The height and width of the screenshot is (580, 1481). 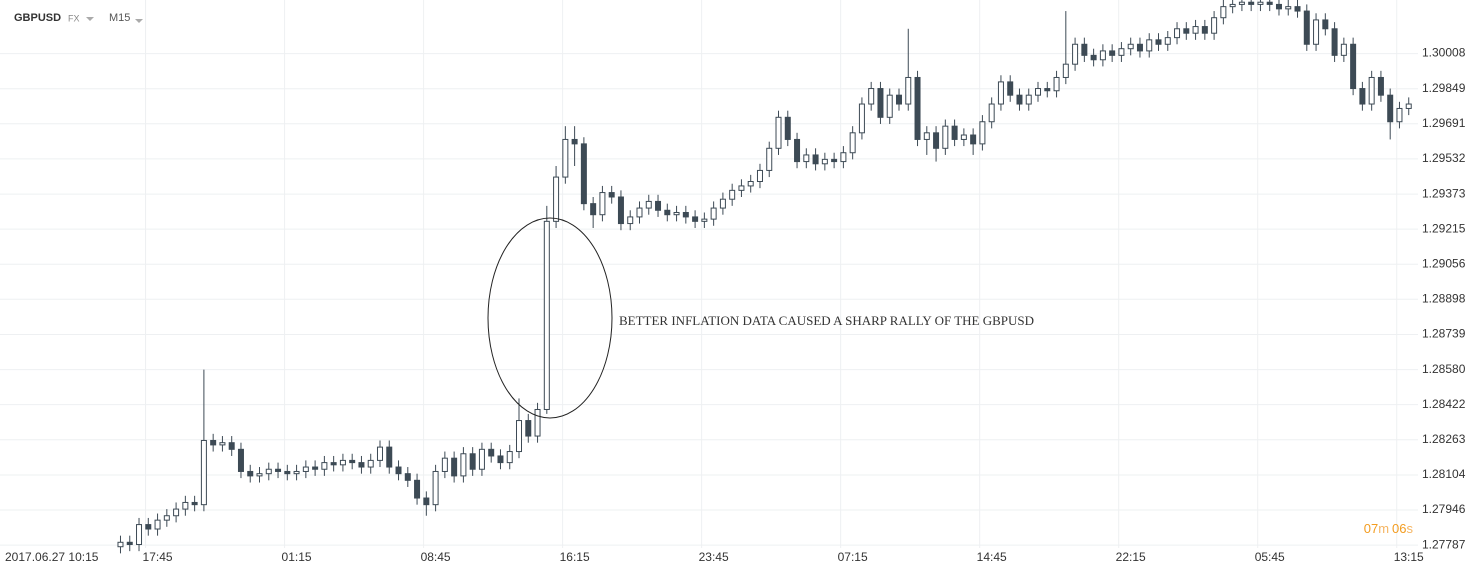 I want to click on highlight-ellipse, so click(x=550, y=318).